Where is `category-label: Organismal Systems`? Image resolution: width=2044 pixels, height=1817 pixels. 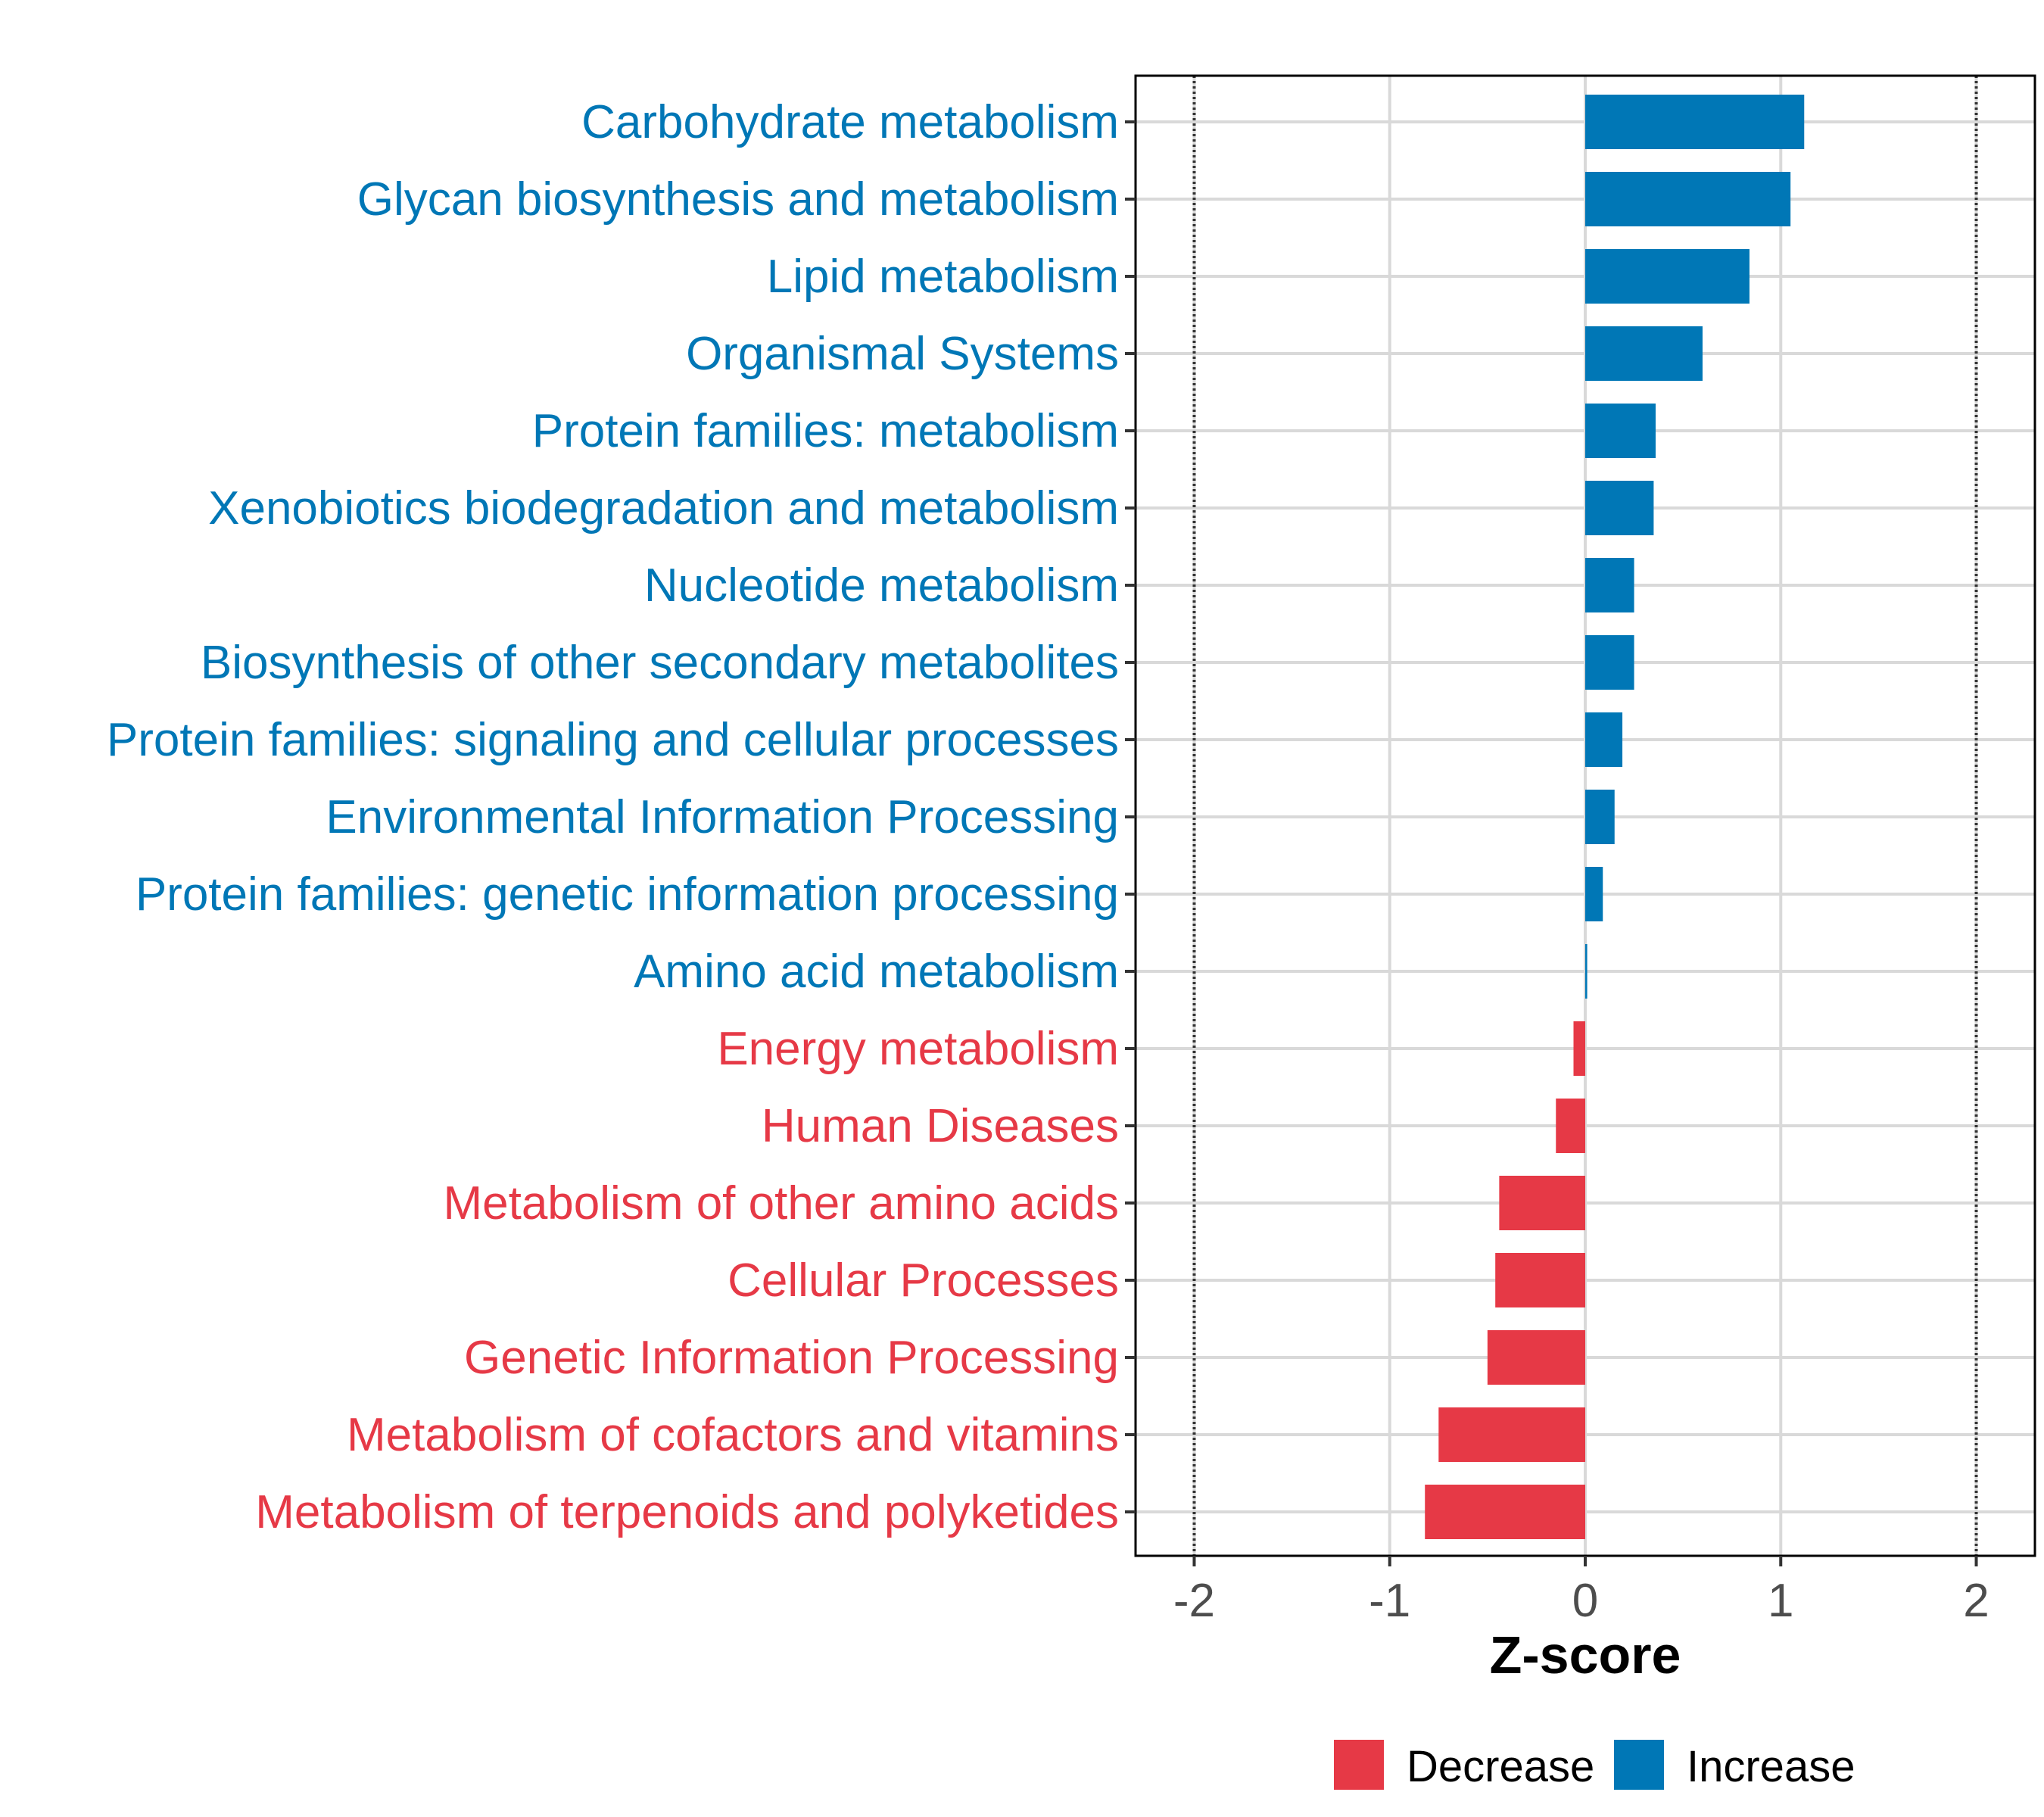 category-label: Organismal Systems is located at coordinates (902, 354).